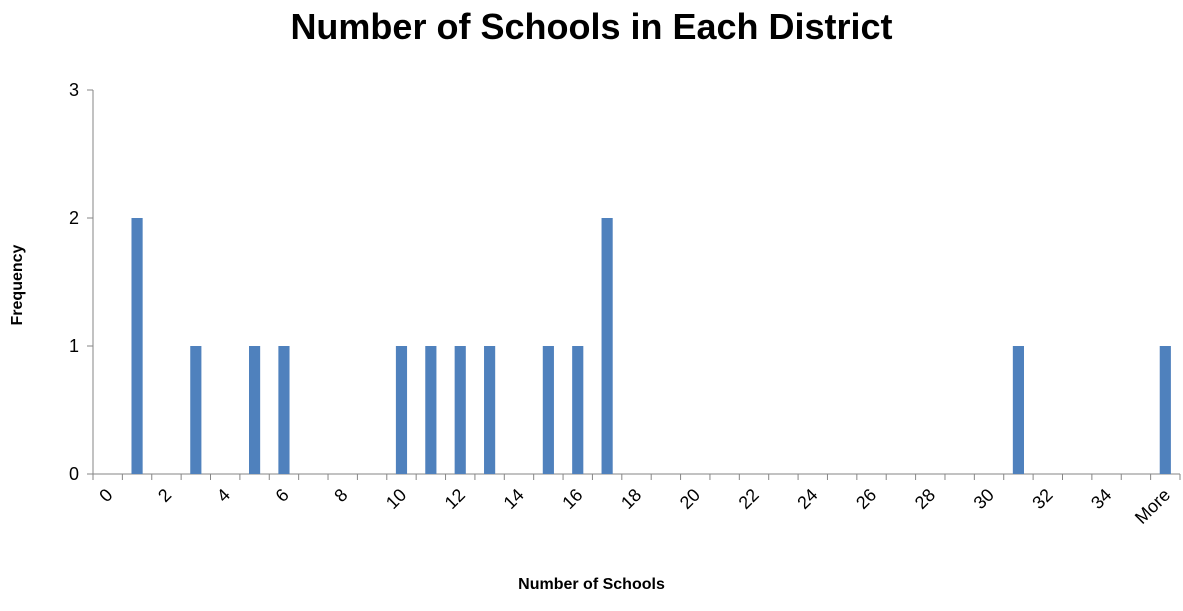 Image resolution: width=1183 pixels, height=611 pixels. I want to click on y-tick-label: 3, so click(74, 90).